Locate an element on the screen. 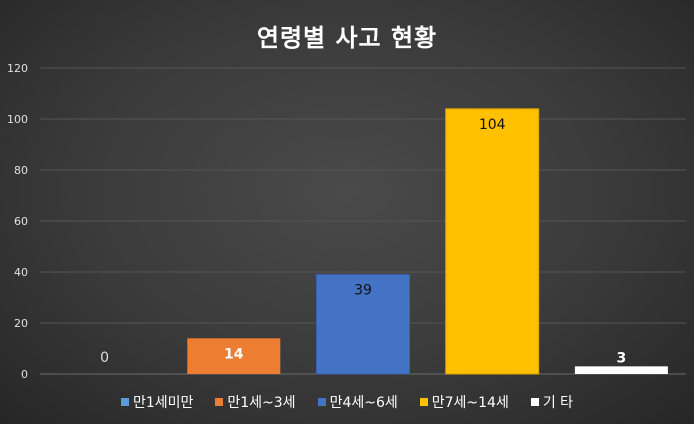 The image size is (694, 424). y-axis-ticks: 0 20 40 60 80 100 120 is located at coordinates (17, 221).